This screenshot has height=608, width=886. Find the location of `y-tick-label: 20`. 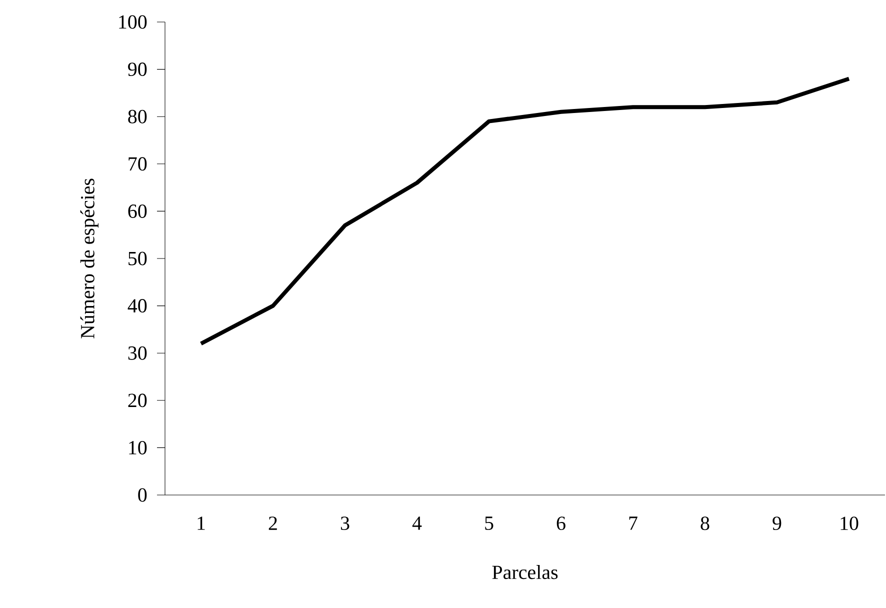

y-tick-label: 20 is located at coordinates (137, 401).